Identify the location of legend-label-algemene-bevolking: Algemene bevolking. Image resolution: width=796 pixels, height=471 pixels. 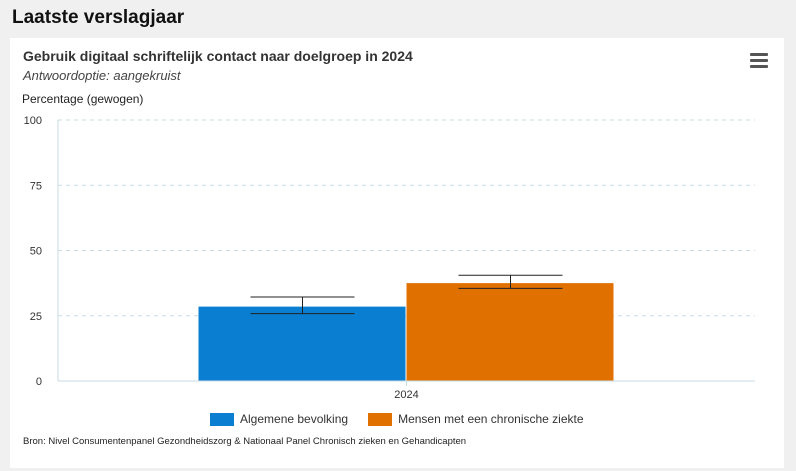
(294, 419).